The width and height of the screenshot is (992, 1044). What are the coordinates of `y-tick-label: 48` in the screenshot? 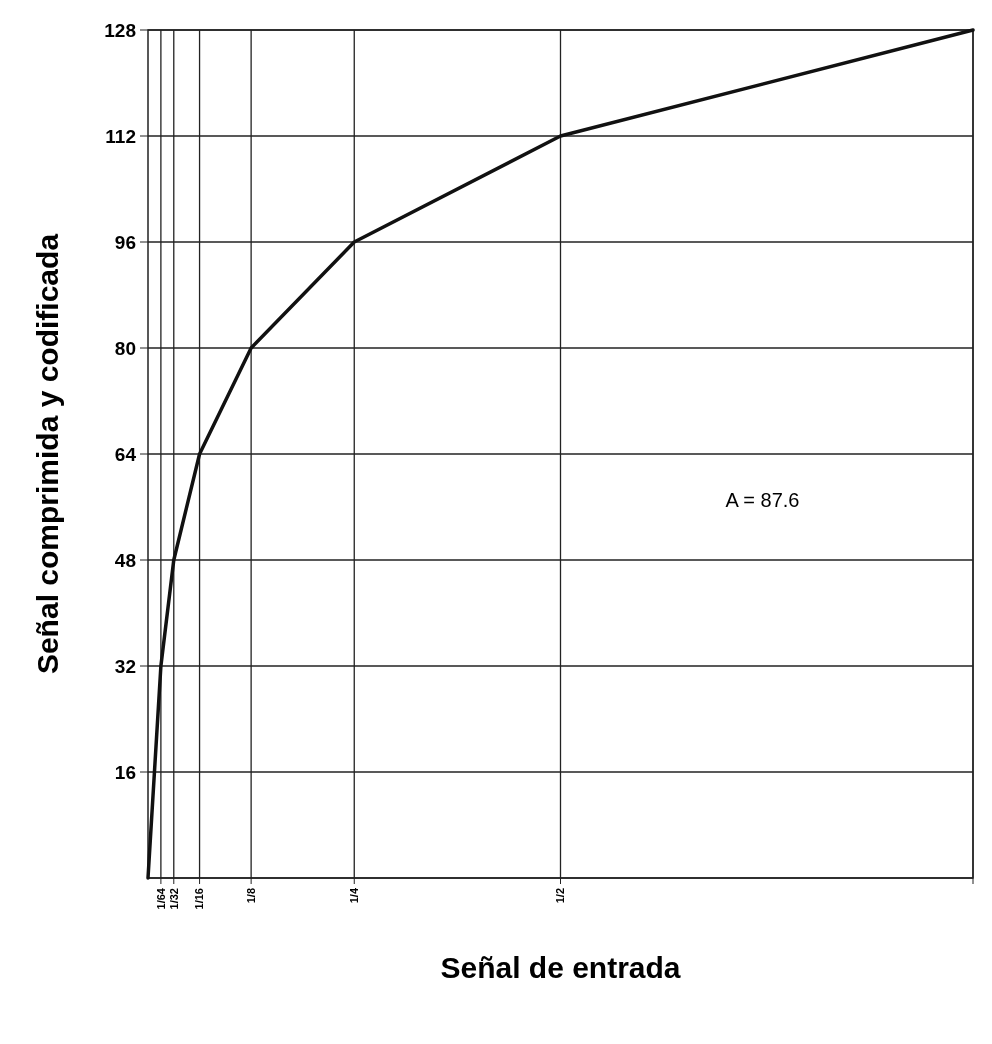 It's located at (125, 560).